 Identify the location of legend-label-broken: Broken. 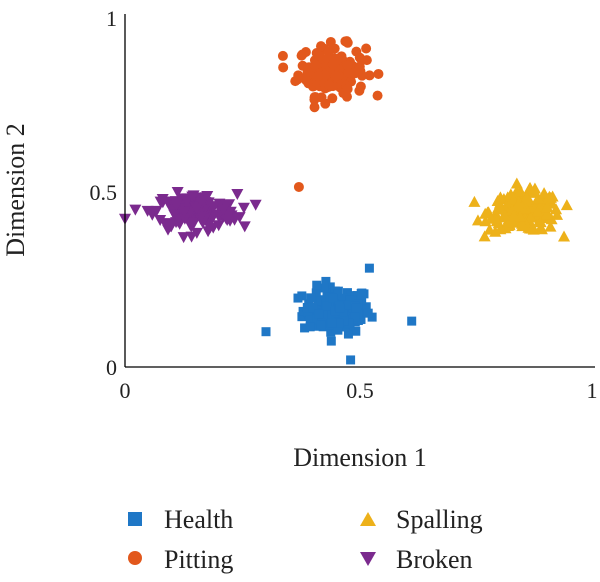
(434, 559).